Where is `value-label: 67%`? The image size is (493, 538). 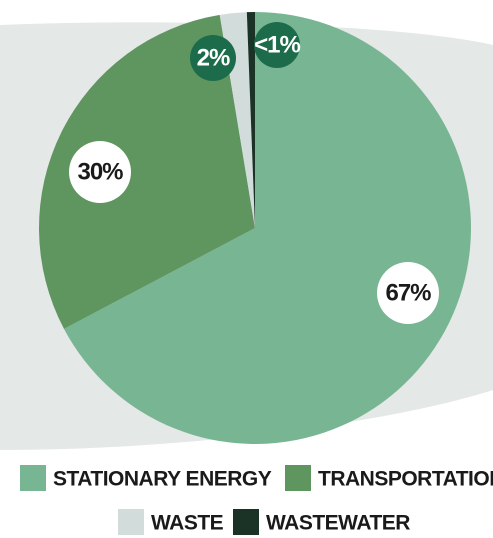 value-label: 67% is located at coordinates (408, 293).